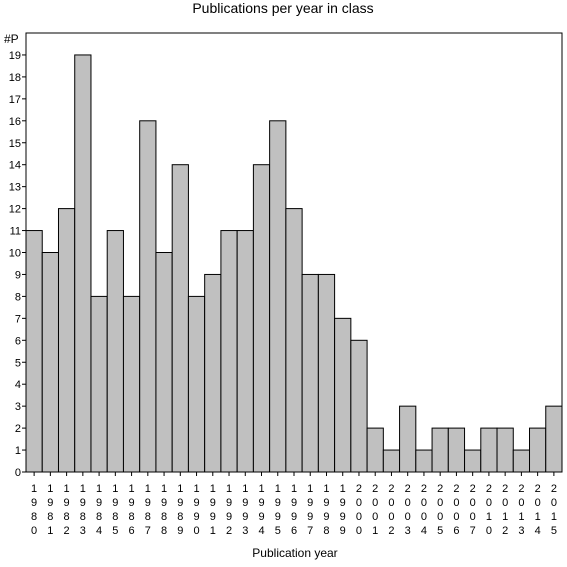 This screenshot has height=567, width=567. Describe the element at coordinates (278, 296) in the screenshot. I see `bar-1995` at that location.